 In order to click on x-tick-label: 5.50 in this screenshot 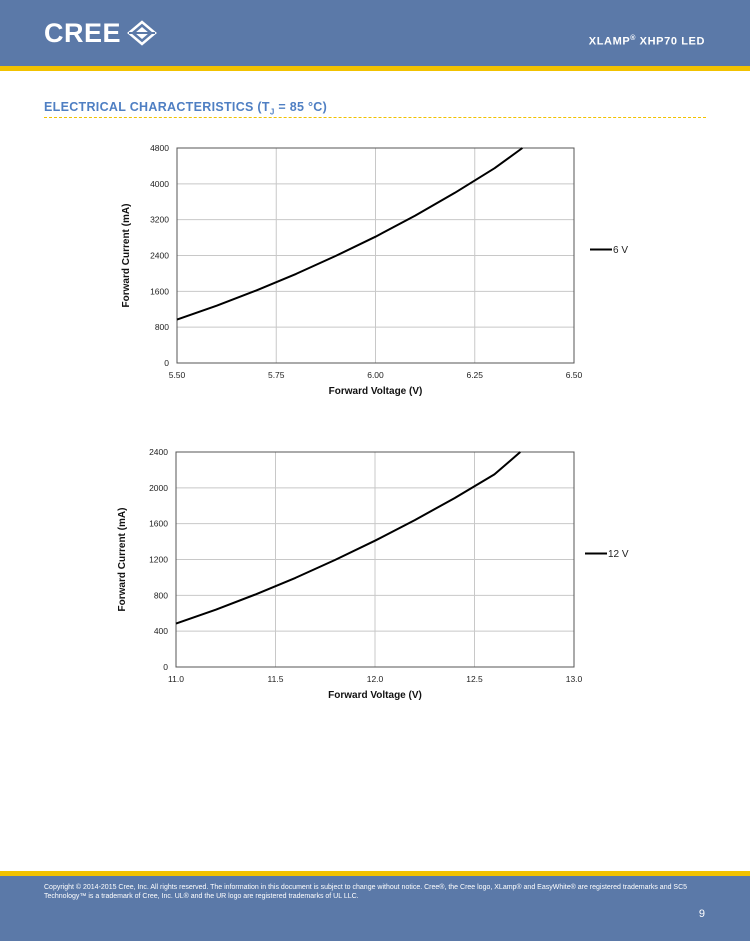, I will do `click(177, 375)`.